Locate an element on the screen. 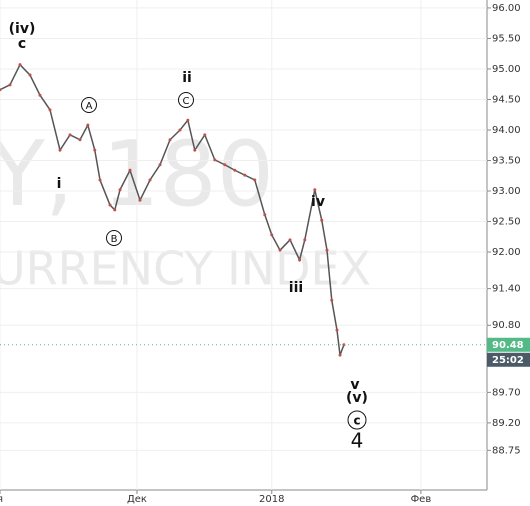 This screenshot has height=506, width=530. watermark: URRENCY INDEX is located at coordinates (185, 269).